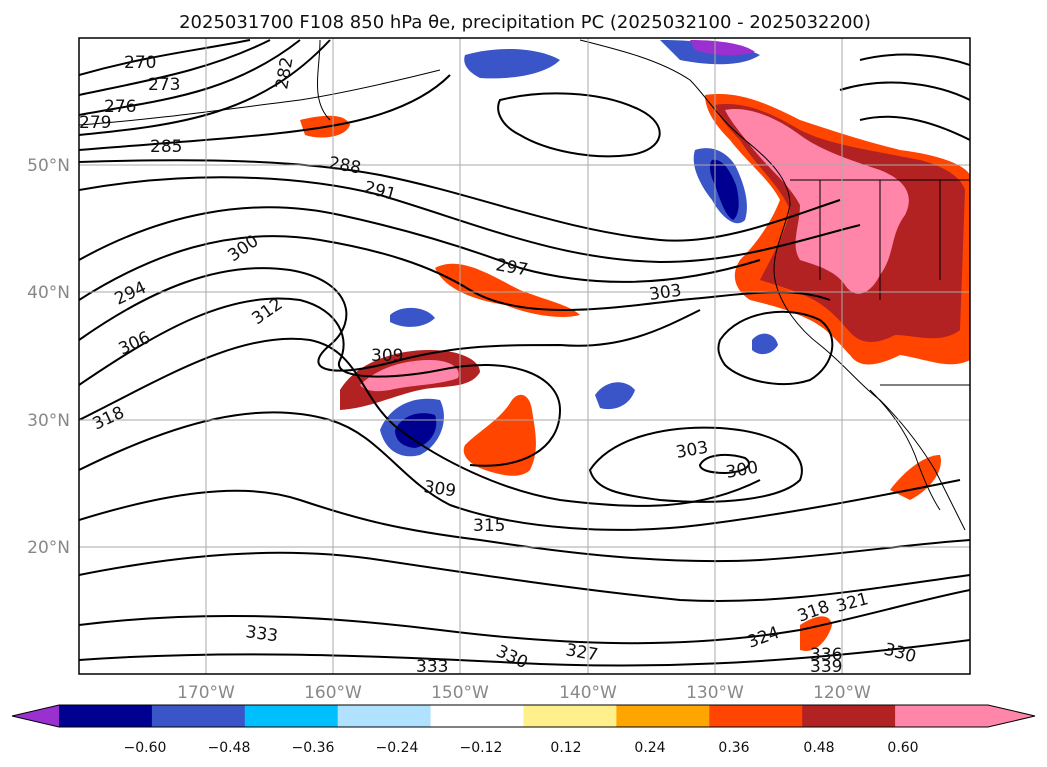  Describe the element at coordinates (145, 748) in the screenshot. I see `colorbar-tick-label: −0.60` at that location.